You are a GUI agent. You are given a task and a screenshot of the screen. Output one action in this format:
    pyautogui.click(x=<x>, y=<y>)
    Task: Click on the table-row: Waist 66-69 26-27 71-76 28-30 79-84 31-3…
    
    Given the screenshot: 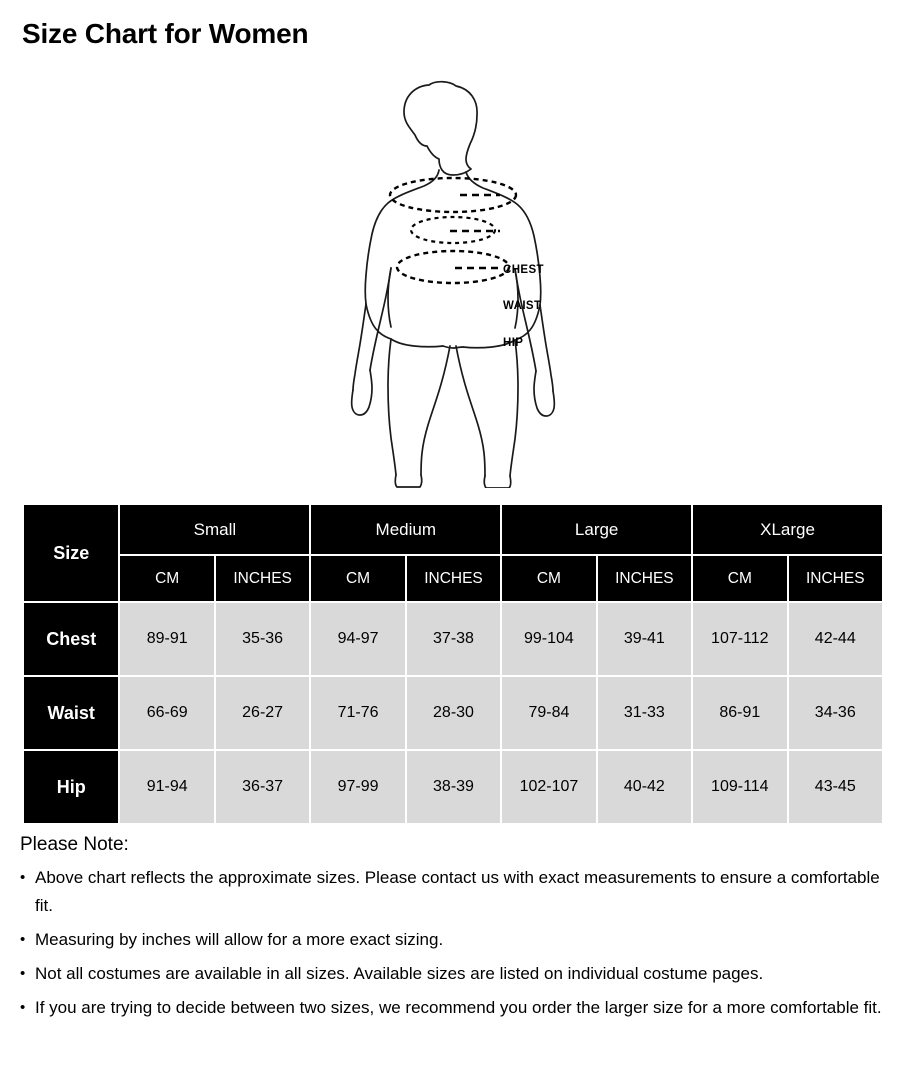 What is the action you would take?
    pyautogui.click(x=453, y=713)
    